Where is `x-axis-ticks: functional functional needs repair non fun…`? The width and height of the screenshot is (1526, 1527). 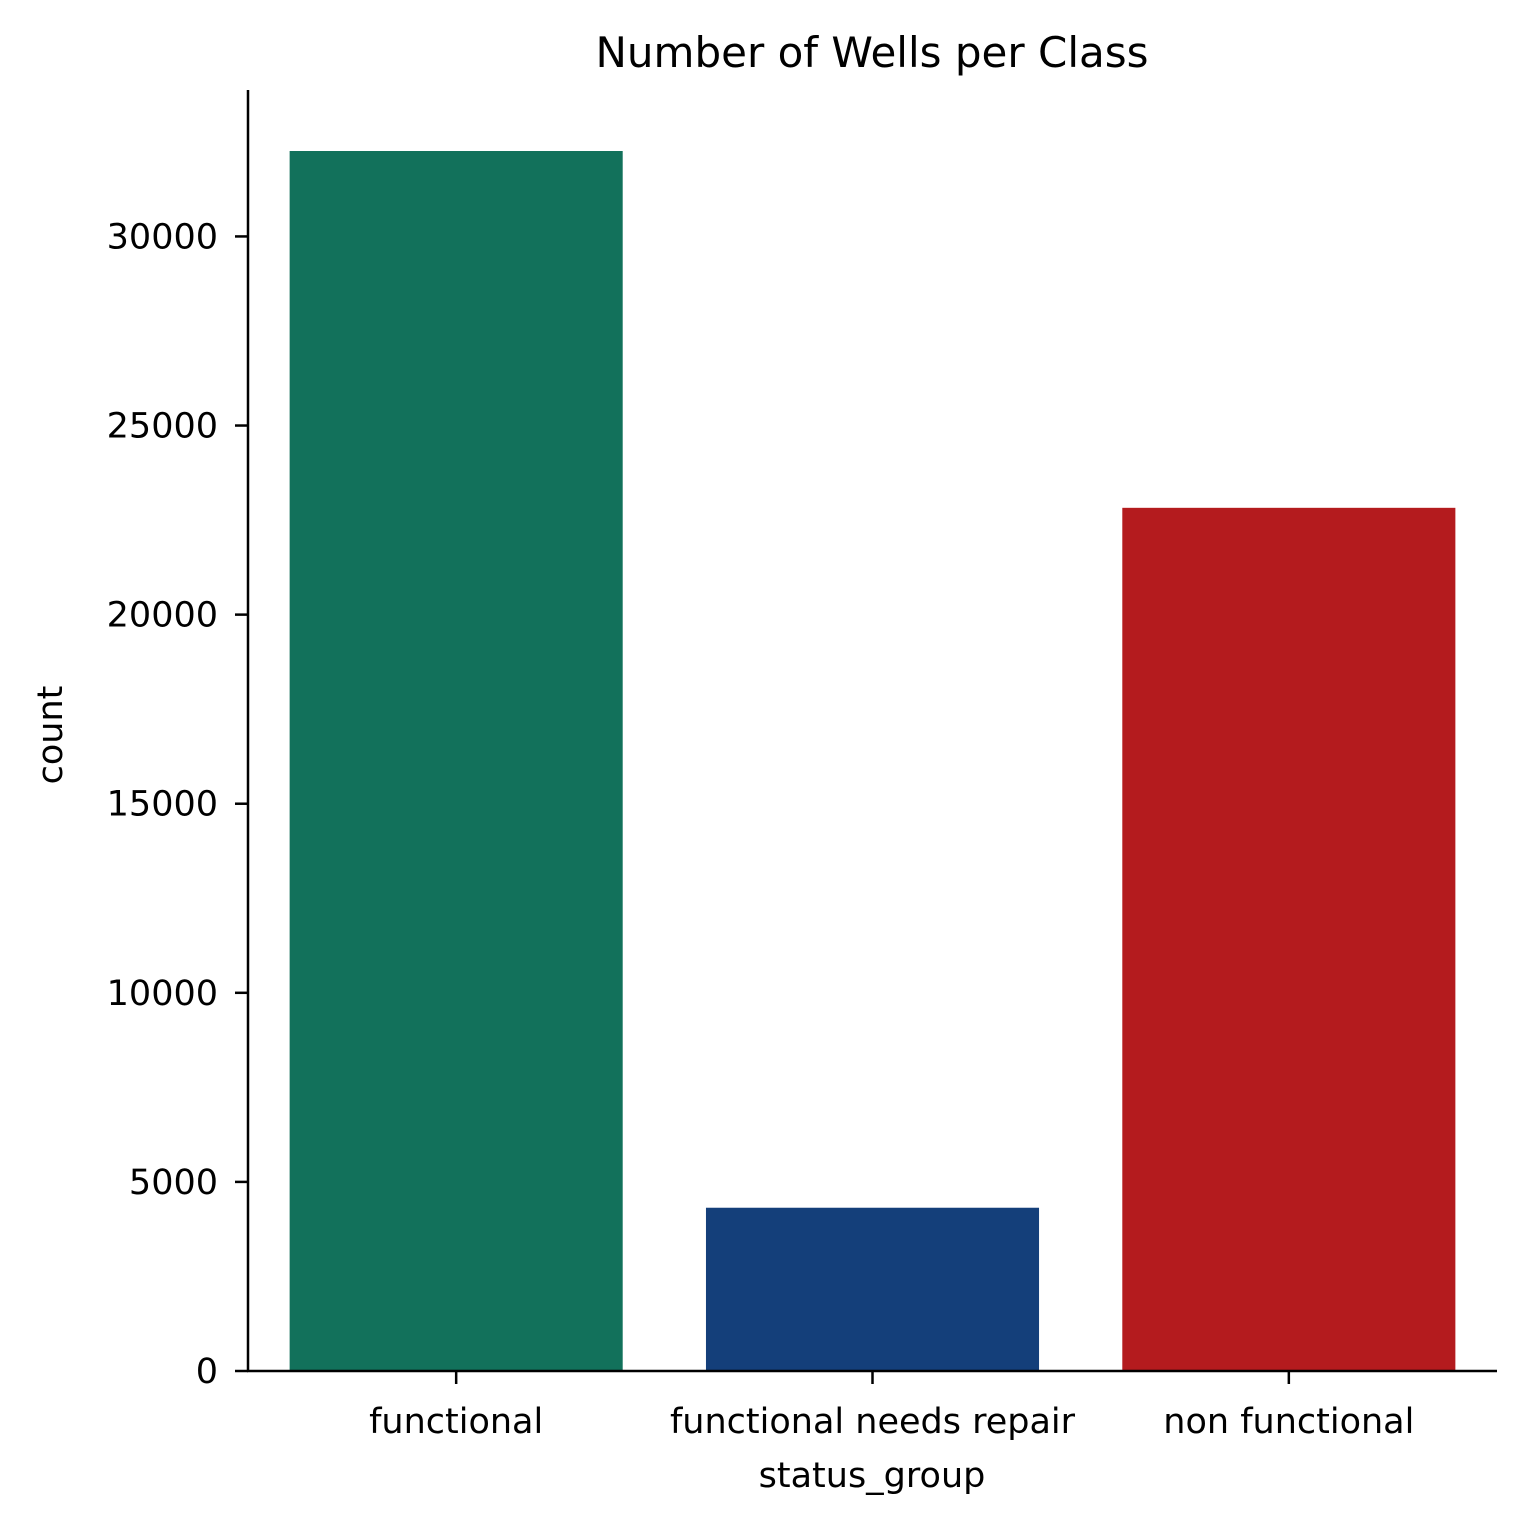
x-axis-ticks: functional functional needs repair non fun… is located at coordinates (891, 1406).